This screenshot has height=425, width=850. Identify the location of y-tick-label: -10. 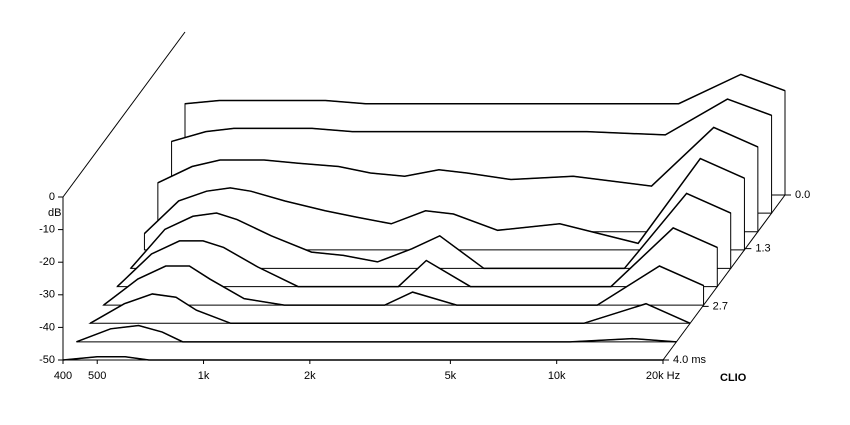
(47, 230).